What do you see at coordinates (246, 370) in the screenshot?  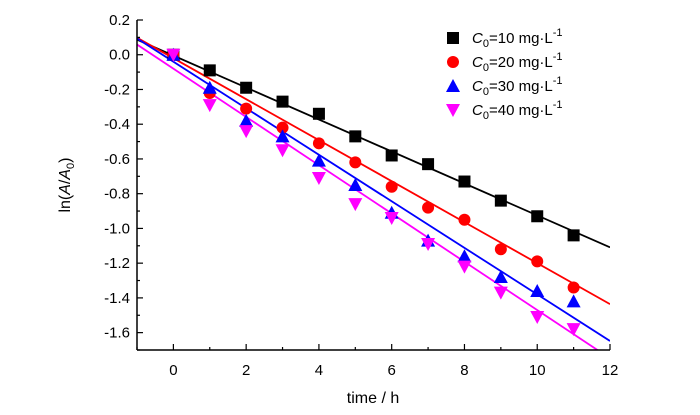 I see `x-tick-label: 2` at bounding box center [246, 370].